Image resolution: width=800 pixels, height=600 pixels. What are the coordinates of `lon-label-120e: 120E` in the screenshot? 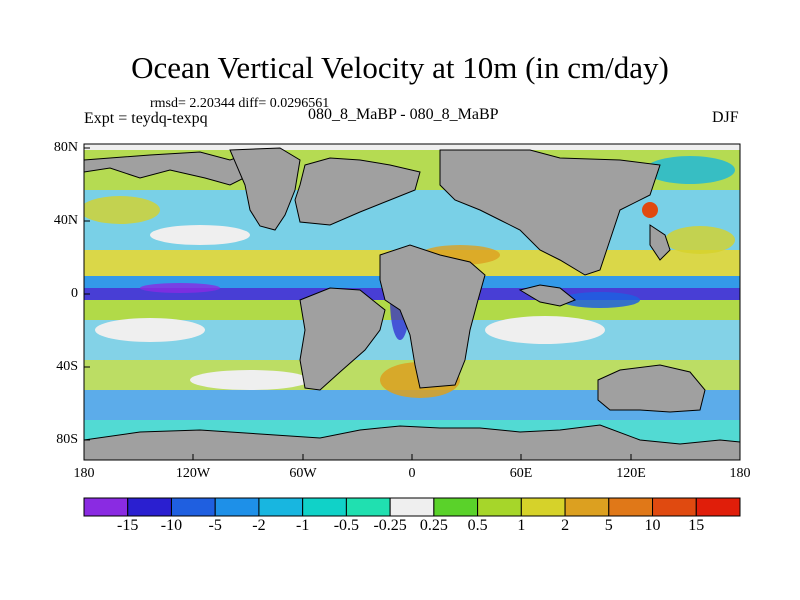 It's located at (631, 473).